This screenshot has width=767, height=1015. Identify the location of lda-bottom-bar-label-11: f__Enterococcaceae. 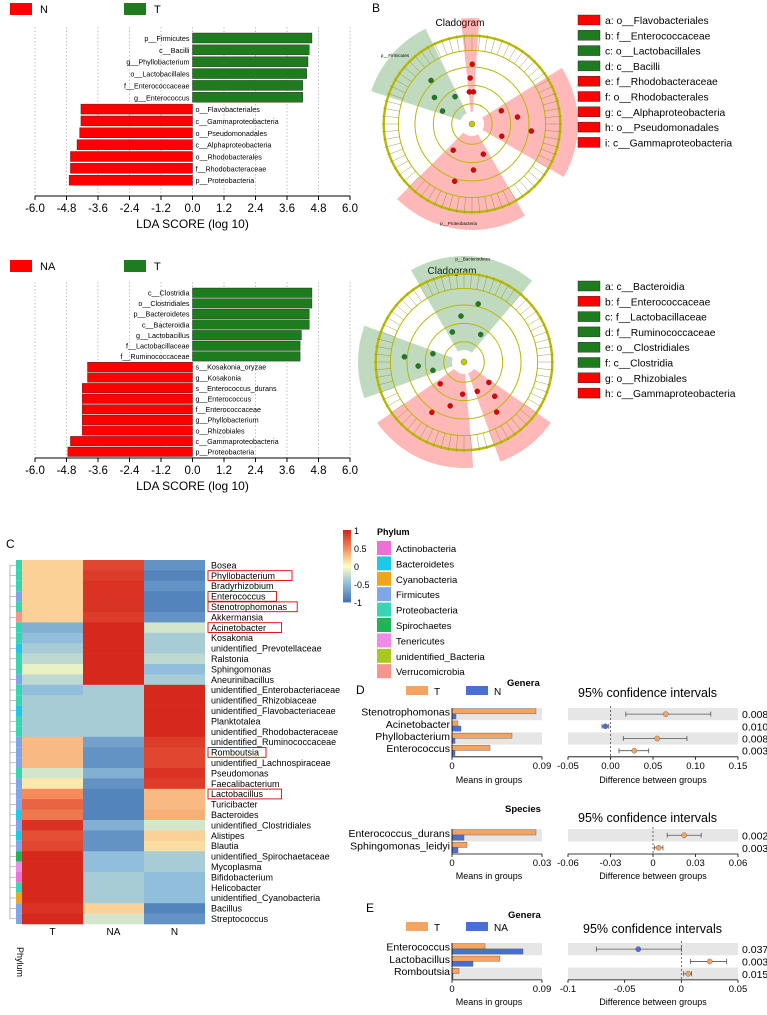
(229, 409).